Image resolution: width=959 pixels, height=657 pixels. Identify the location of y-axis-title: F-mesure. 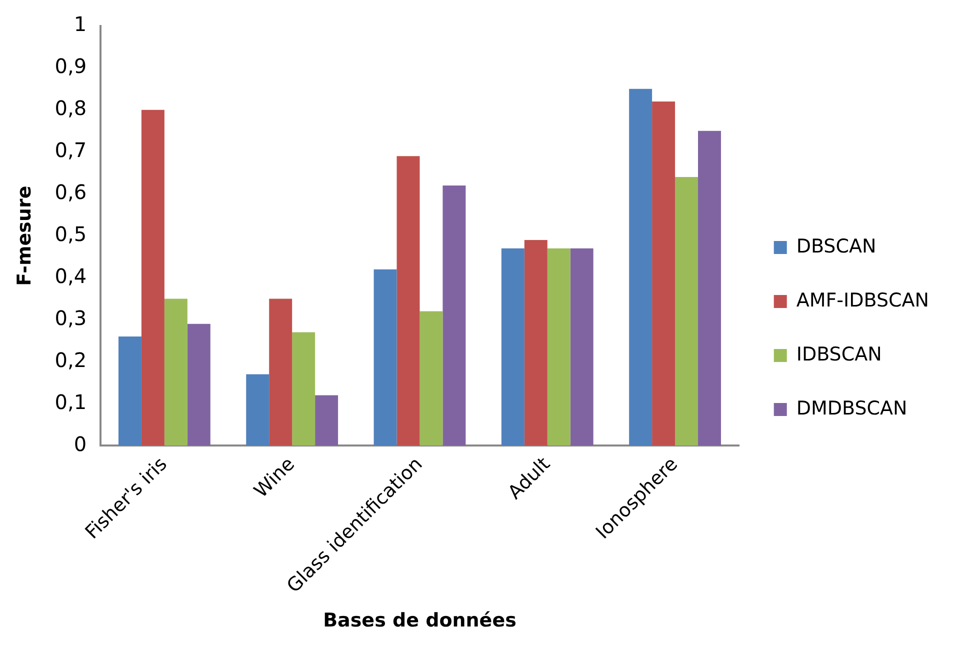
(24, 236).